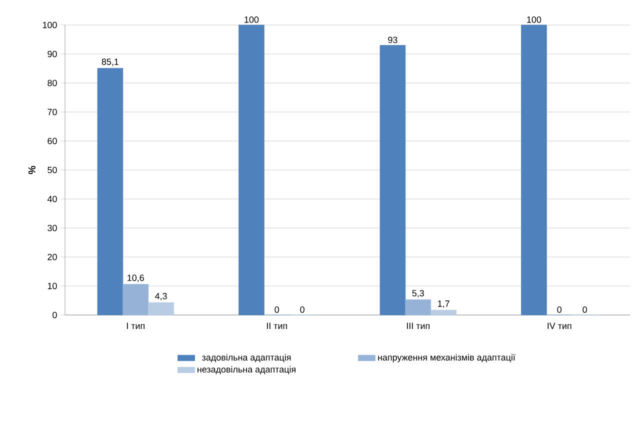 The height and width of the screenshot is (427, 640). What do you see at coordinates (52, 257) in the screenshot?
I see `y-tick-label: 20` at bounding box center [52, 257].